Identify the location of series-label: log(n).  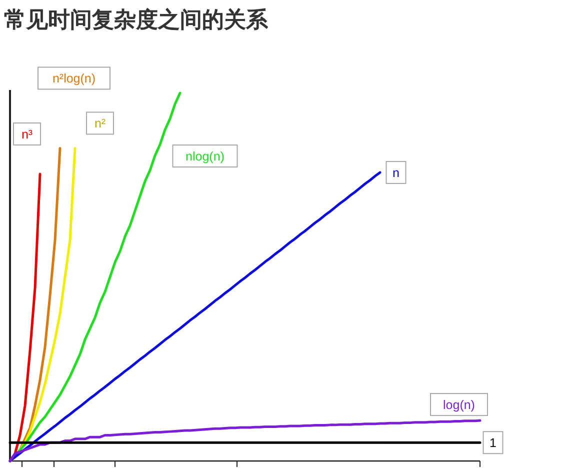
(459, 405).